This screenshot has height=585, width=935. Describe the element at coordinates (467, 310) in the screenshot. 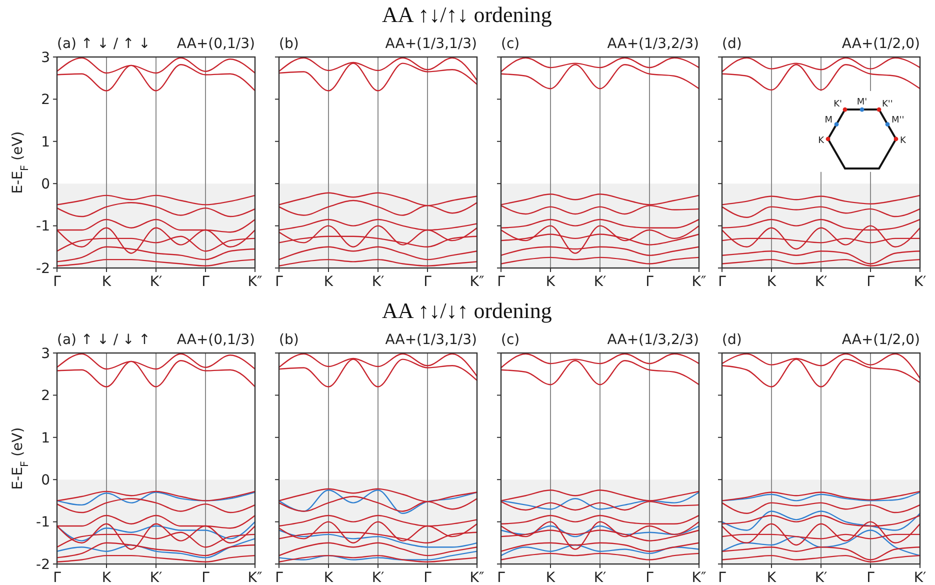

I see `text: AA ↑↓/↓↑ ordening` at that location.